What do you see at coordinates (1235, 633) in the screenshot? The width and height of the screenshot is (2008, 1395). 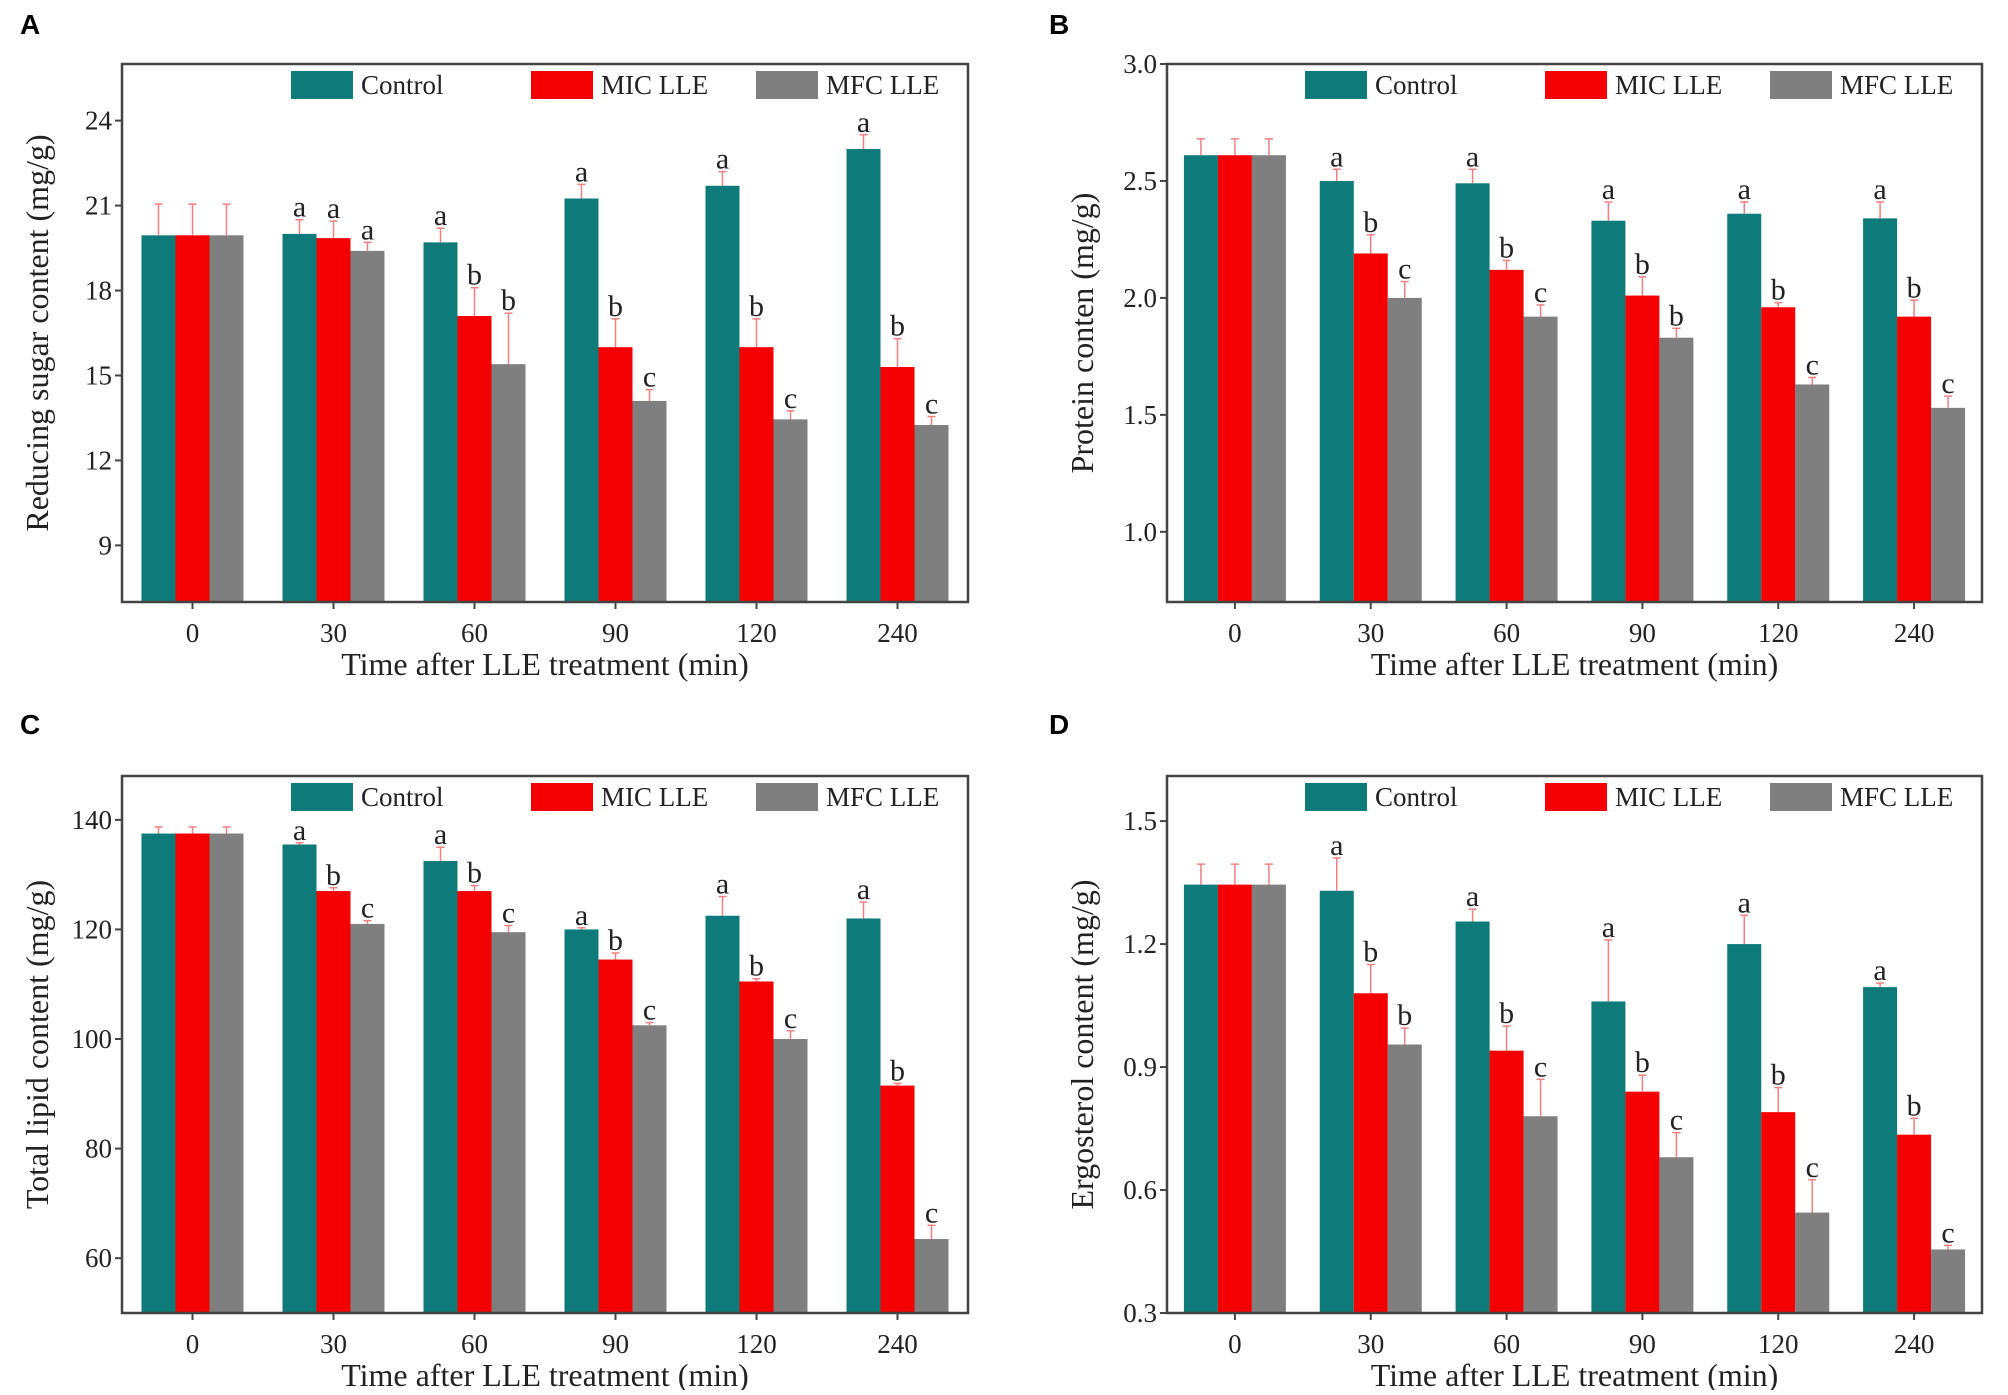 I see `x-tick-label: 0` at bounding box center [1235, 633].